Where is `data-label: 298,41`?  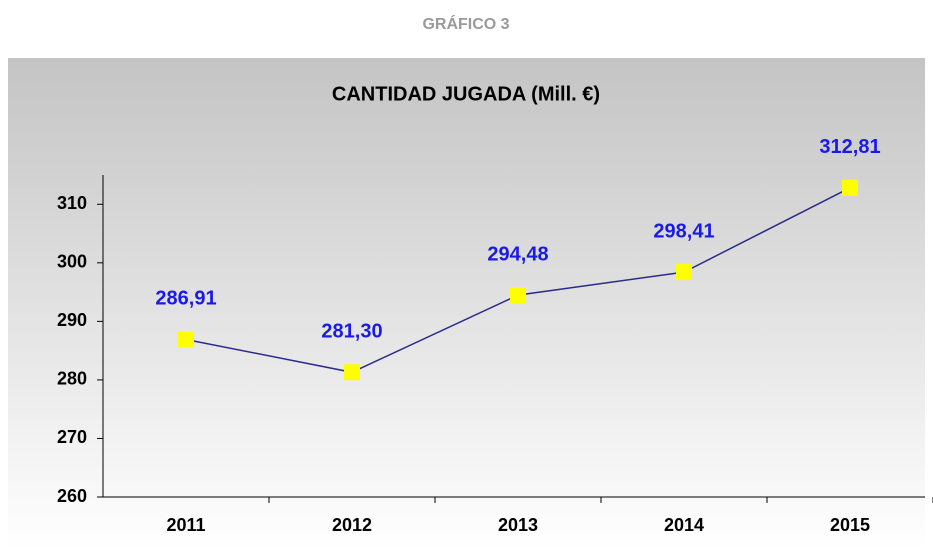
data-label: 298,41 is located at coordinates (683, 231).